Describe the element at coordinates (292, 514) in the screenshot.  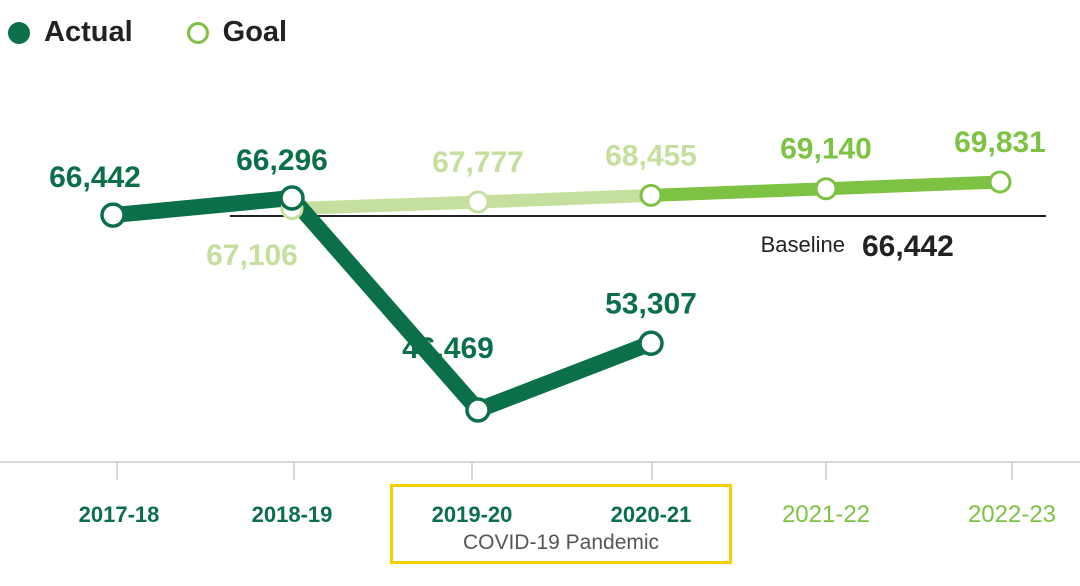
I see `x-tick-label: 2018-19` at that location.